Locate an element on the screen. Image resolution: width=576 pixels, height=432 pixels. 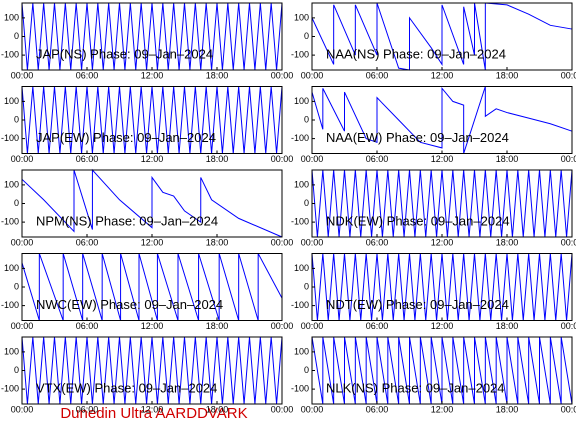
panel-title: NAA(NS) Phase: 09–Jan–2024 is located at coordinates (416, 53).